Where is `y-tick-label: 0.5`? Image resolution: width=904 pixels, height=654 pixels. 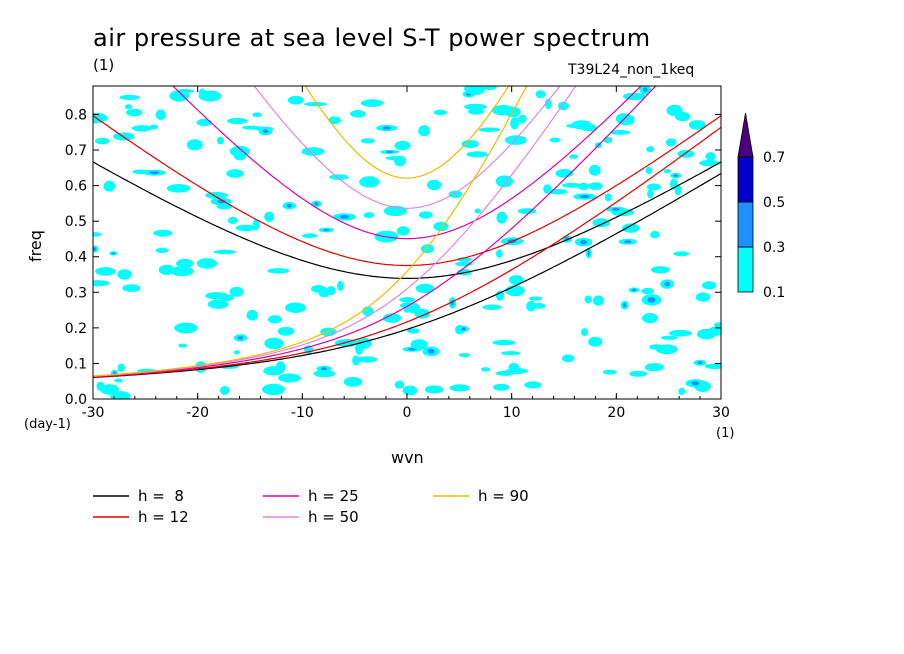 y-tick-label: 0.5 is located at coordinates (76, 222).